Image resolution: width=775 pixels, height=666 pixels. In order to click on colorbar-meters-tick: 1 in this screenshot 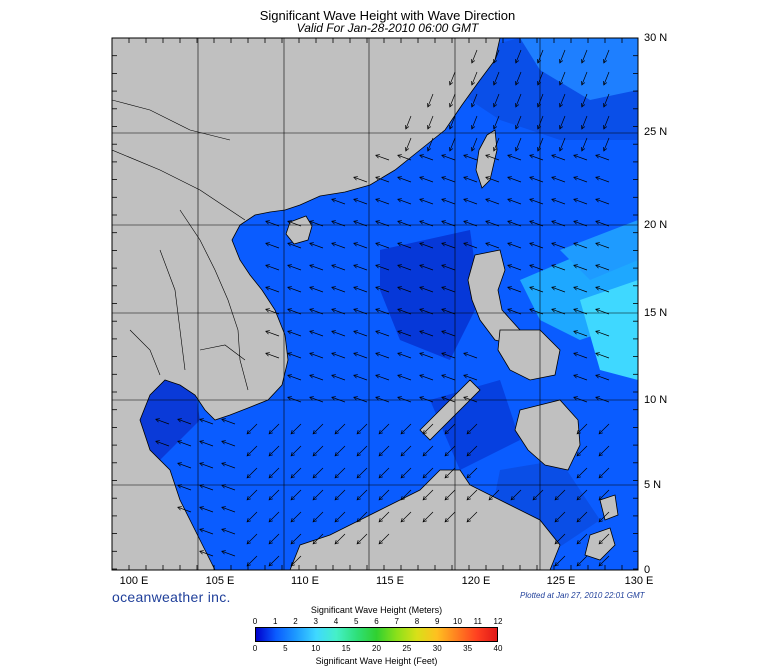, I will do `click(275, 621)`.